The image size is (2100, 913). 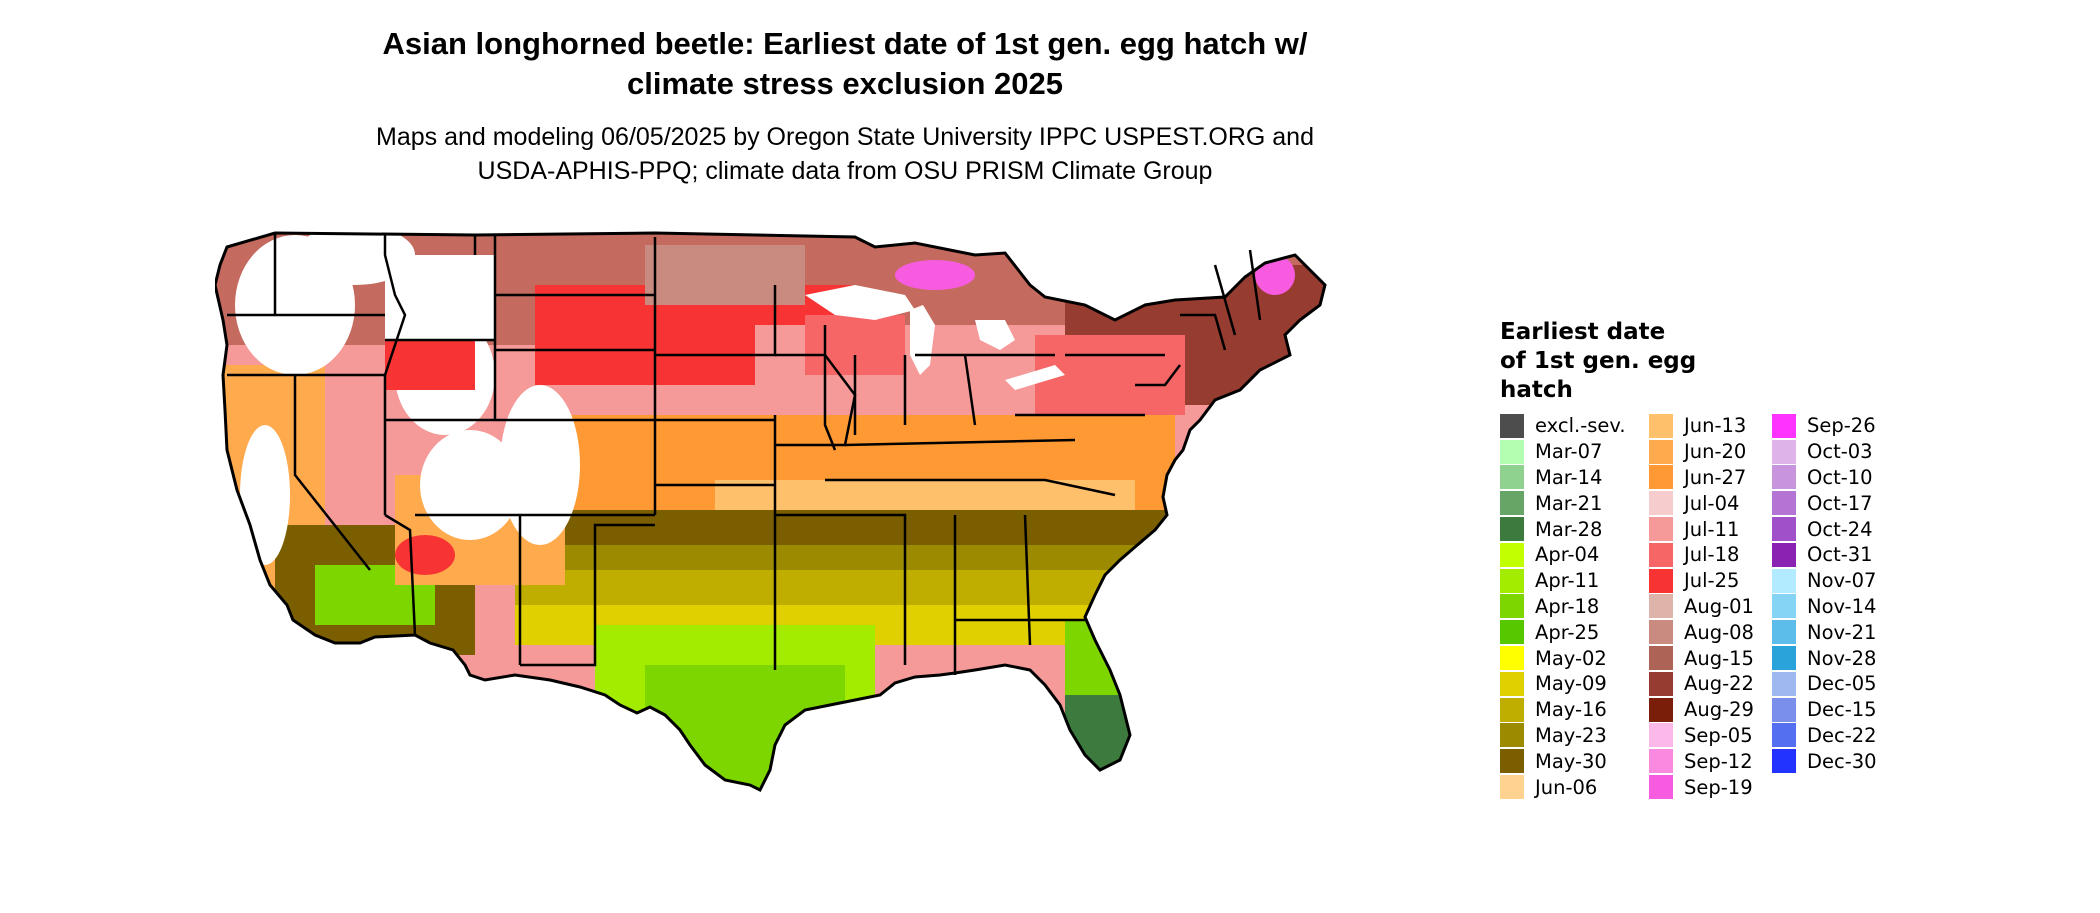 I want to click on wyoming-white, so click(x=440, y=297).